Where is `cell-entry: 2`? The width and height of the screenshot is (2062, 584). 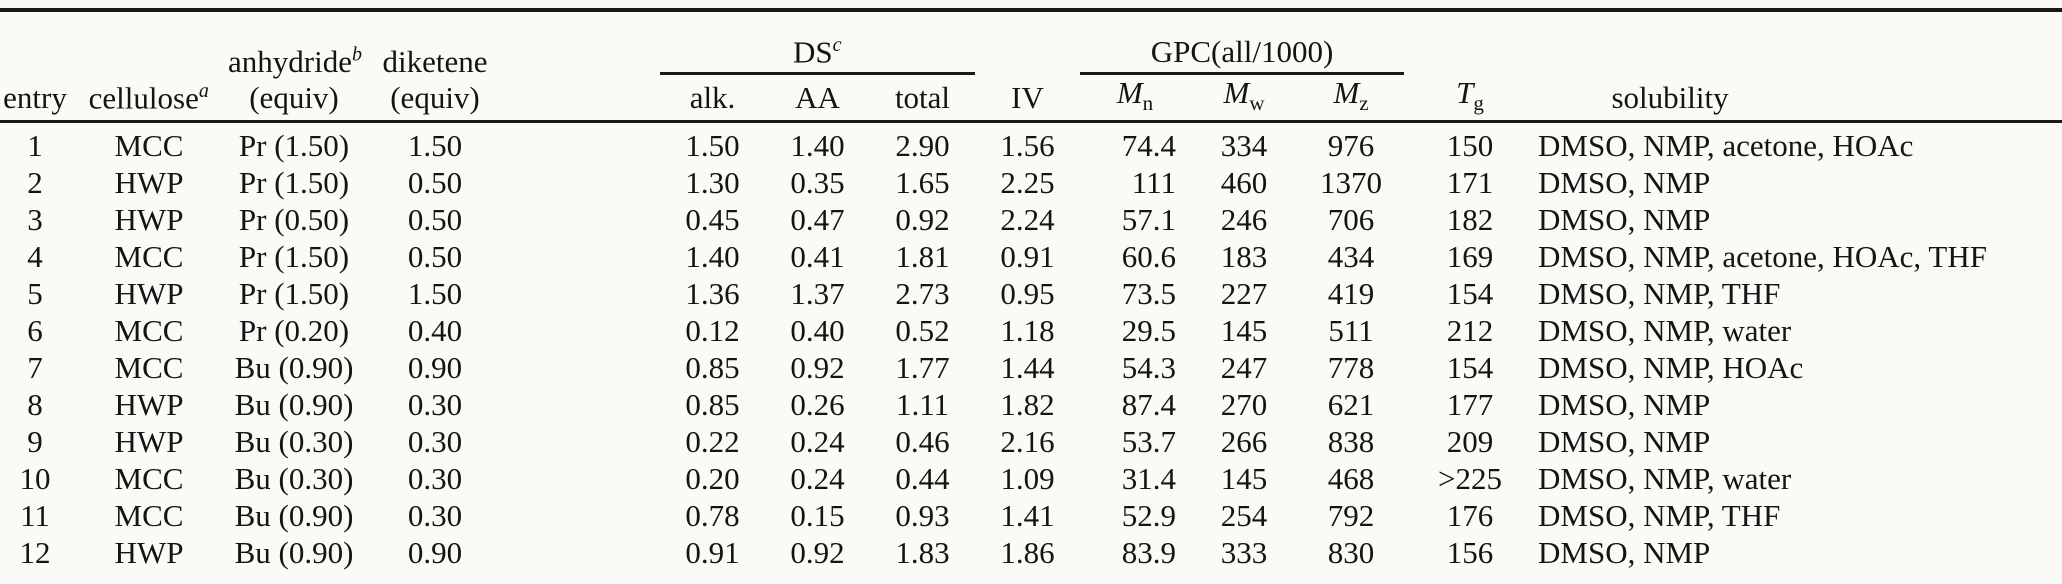 cell-entry: 2 is located at coordinates (35, 182).